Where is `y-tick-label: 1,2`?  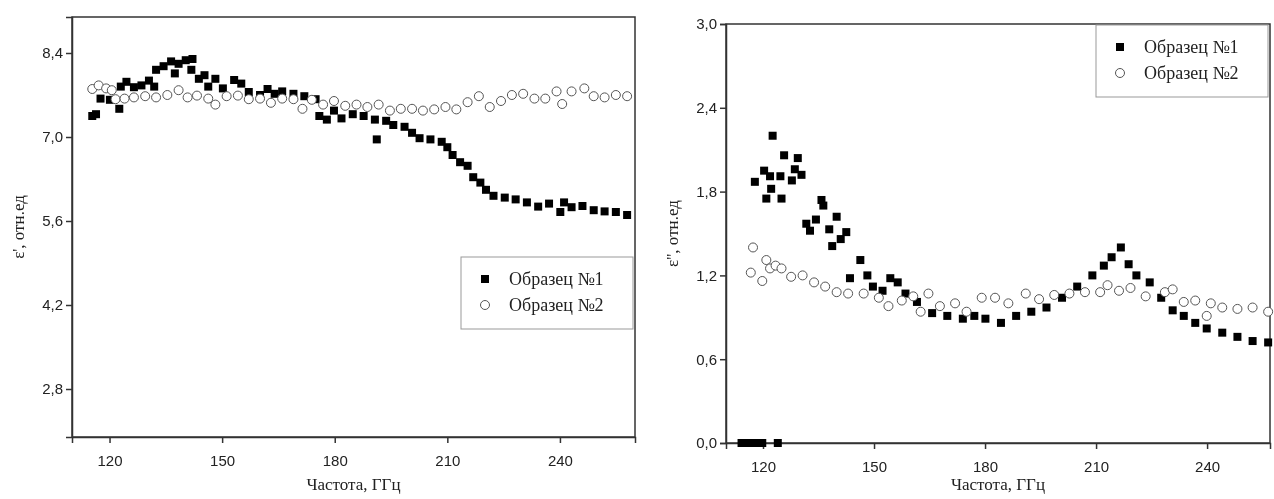 y-tick-label: 1,2 is located at coordinates (706, 275).